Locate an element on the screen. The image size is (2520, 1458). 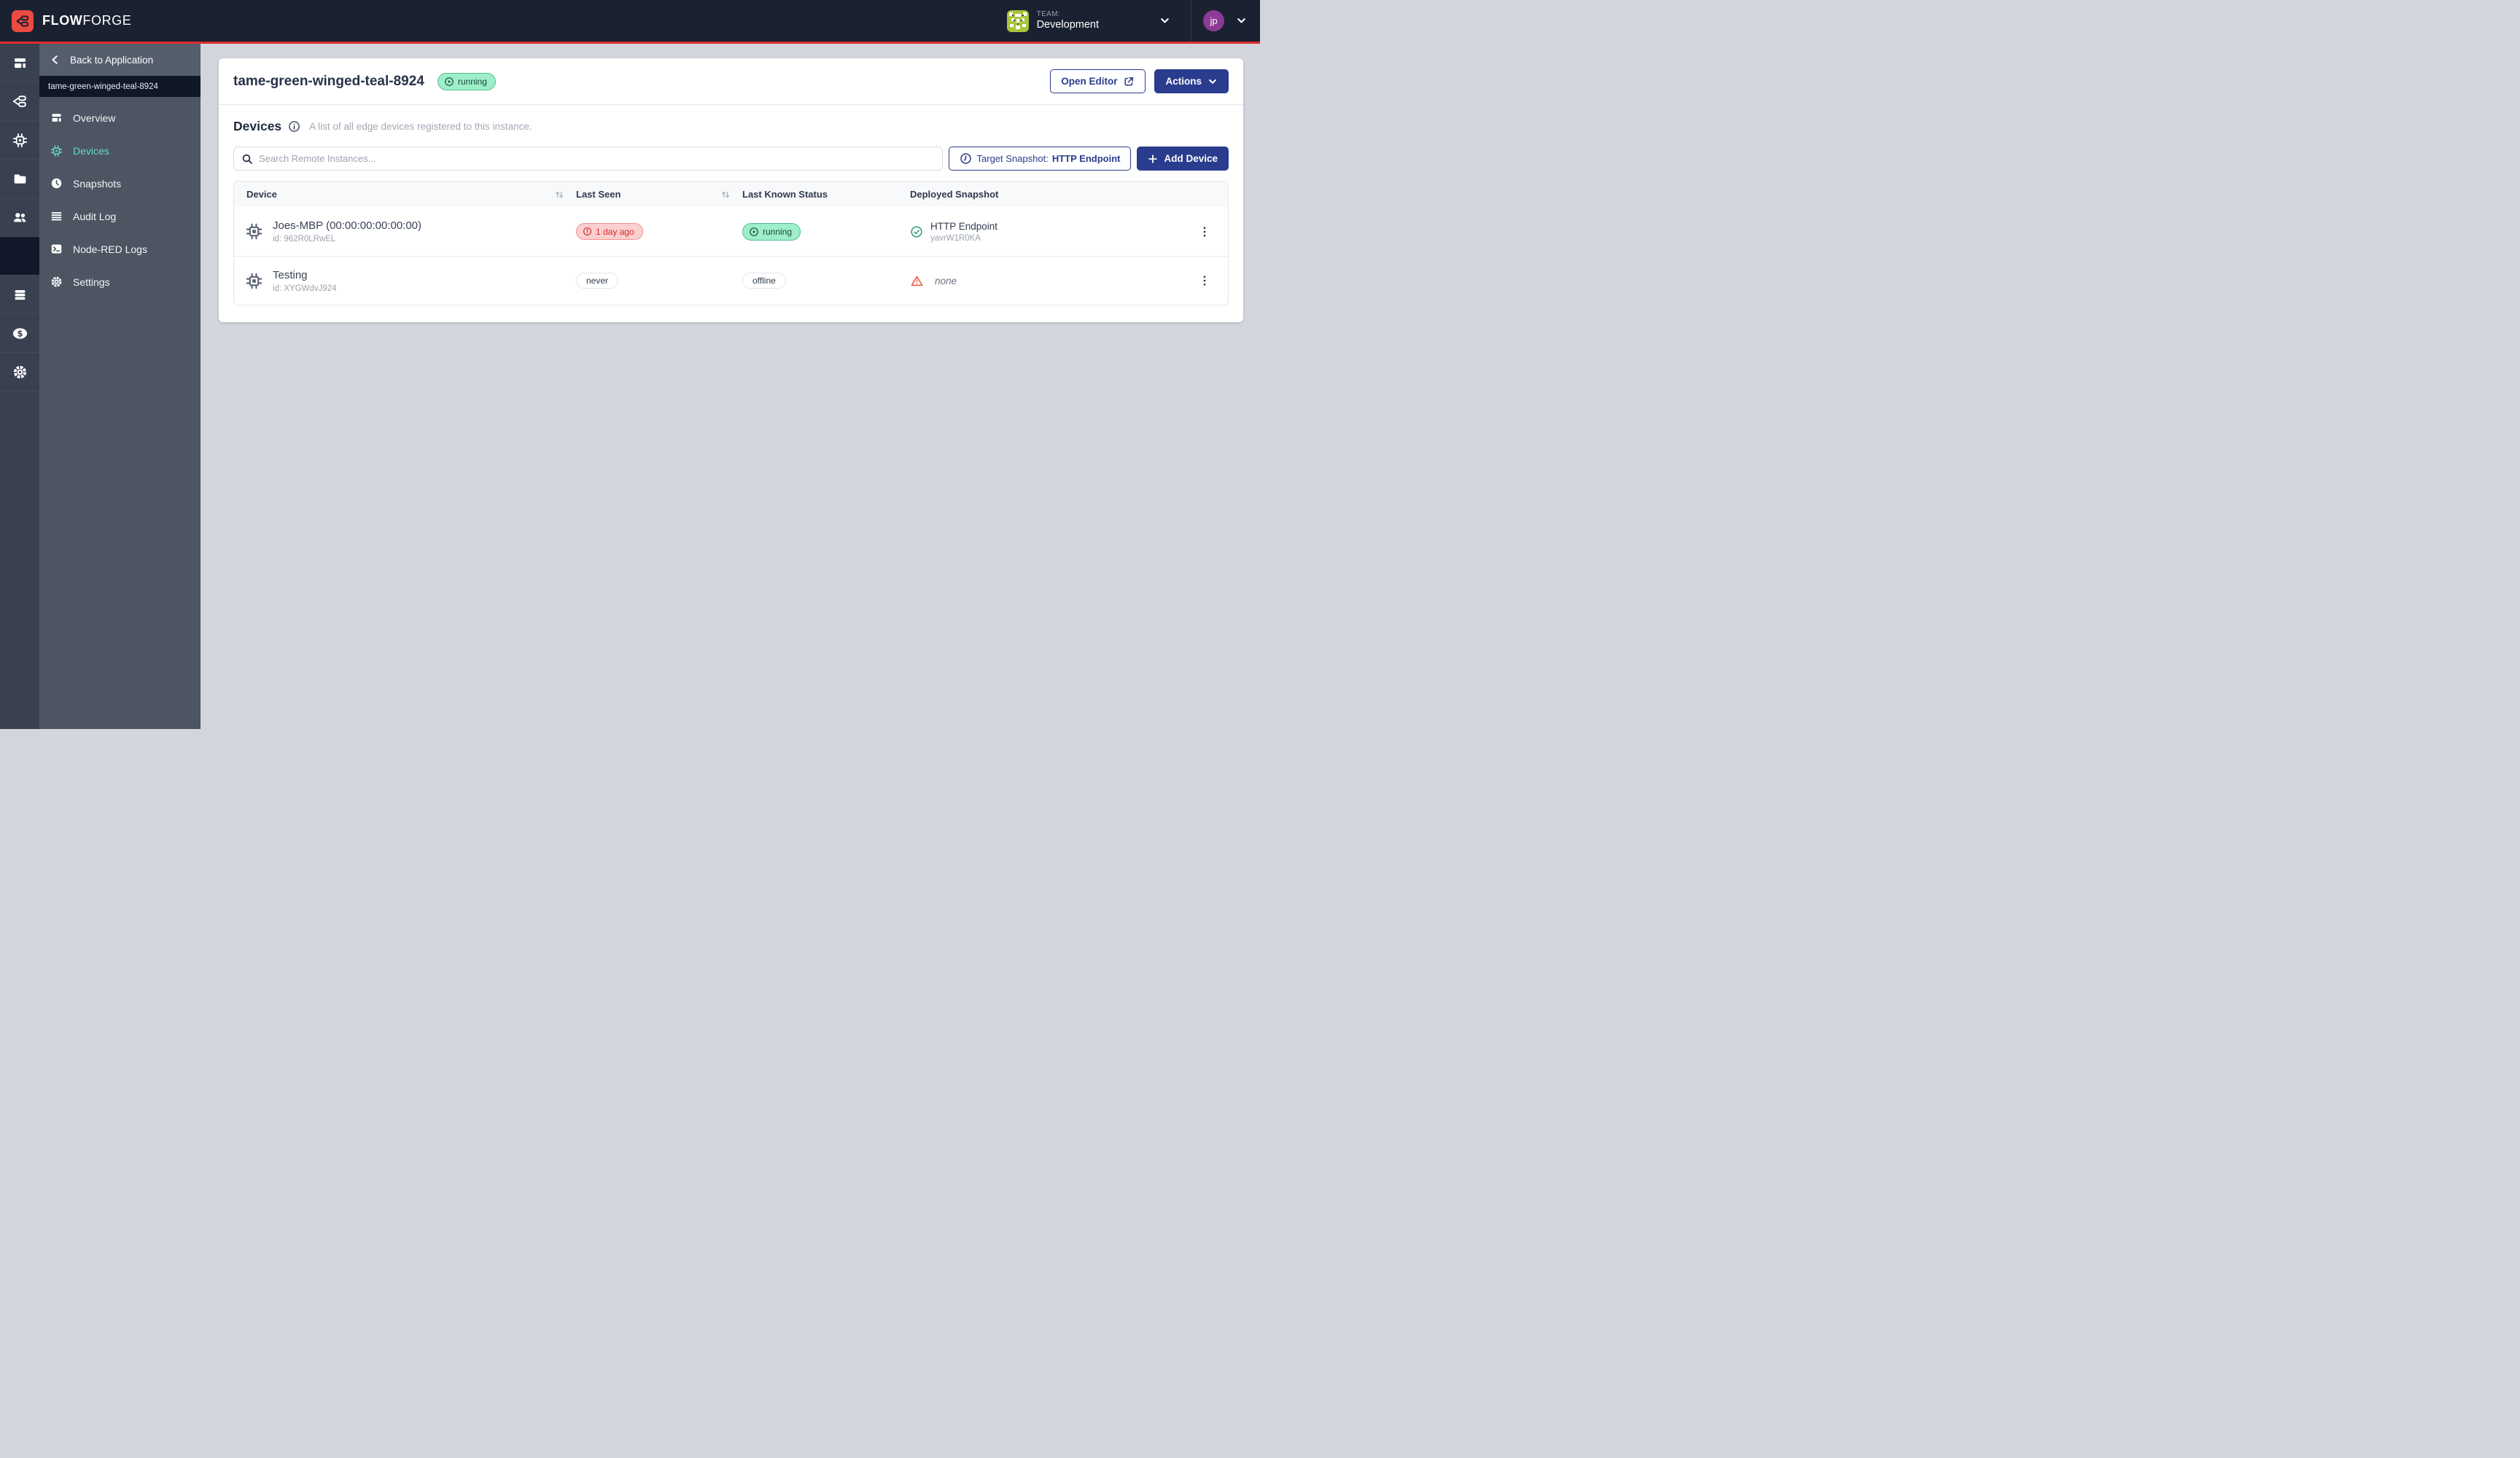
team-selector: TEAM: Development is located at coordinates (1089, 20).